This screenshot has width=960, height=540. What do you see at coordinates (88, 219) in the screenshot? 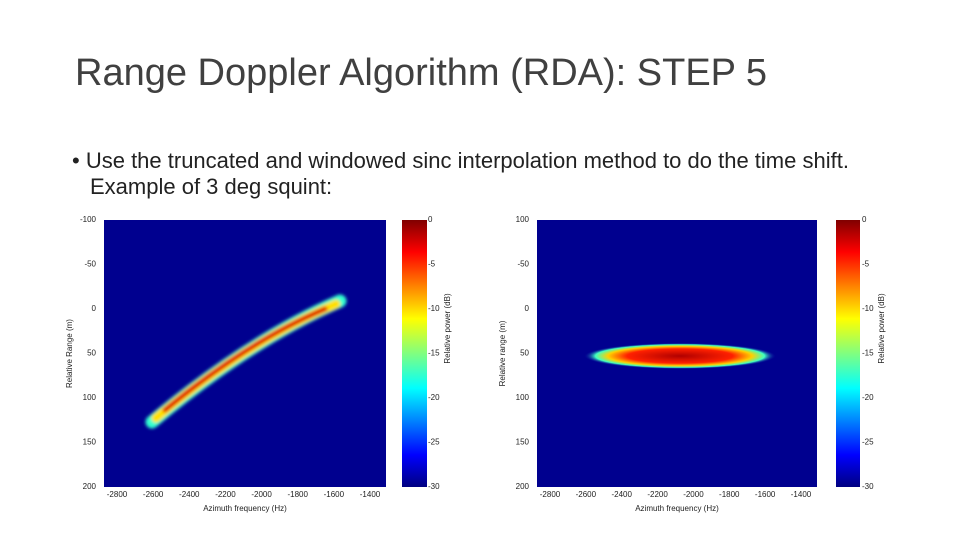
I see `y-tick-label: -100` at bounding box center [88, 219].